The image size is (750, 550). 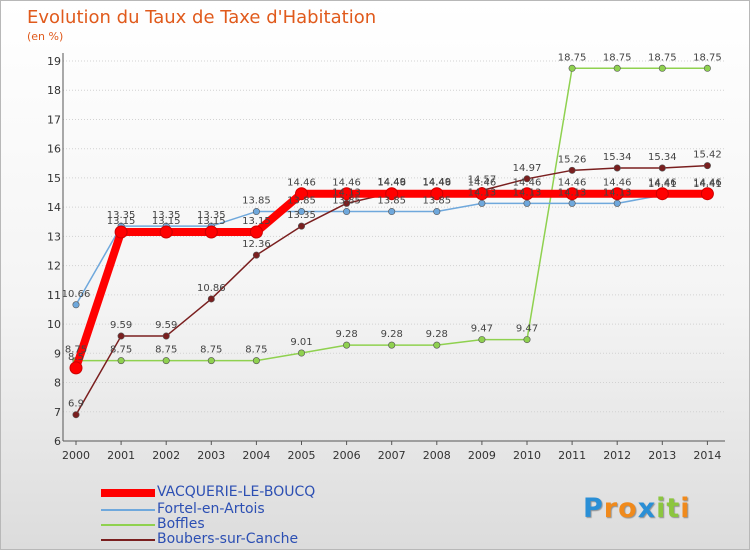 What do you see at coordinates (45, 36) in the screenshot?
I see `chart-subtitle: (en %)` at bounding box center [45, 36].